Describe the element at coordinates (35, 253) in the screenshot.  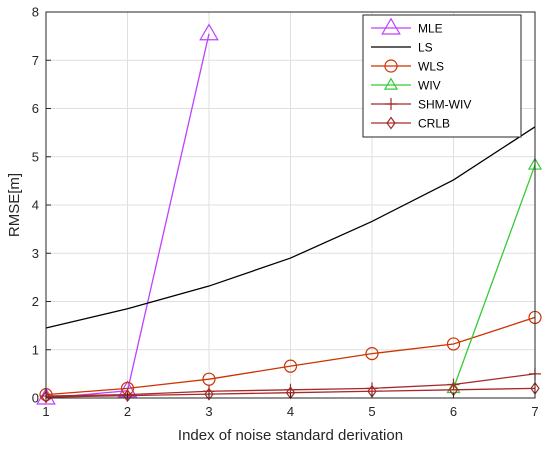
I see `y-tick-label: 3` at that location.